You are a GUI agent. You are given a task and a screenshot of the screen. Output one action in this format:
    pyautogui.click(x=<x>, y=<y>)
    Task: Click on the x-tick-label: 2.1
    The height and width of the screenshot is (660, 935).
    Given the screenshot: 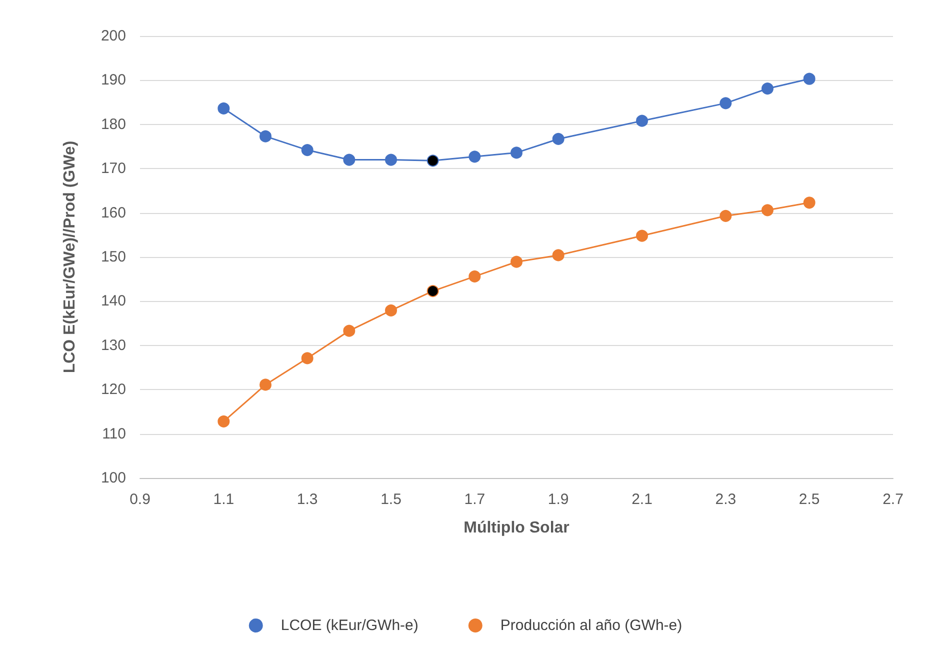 What is the action you would take?
    pyautogui.click(x=642, y=499)
    